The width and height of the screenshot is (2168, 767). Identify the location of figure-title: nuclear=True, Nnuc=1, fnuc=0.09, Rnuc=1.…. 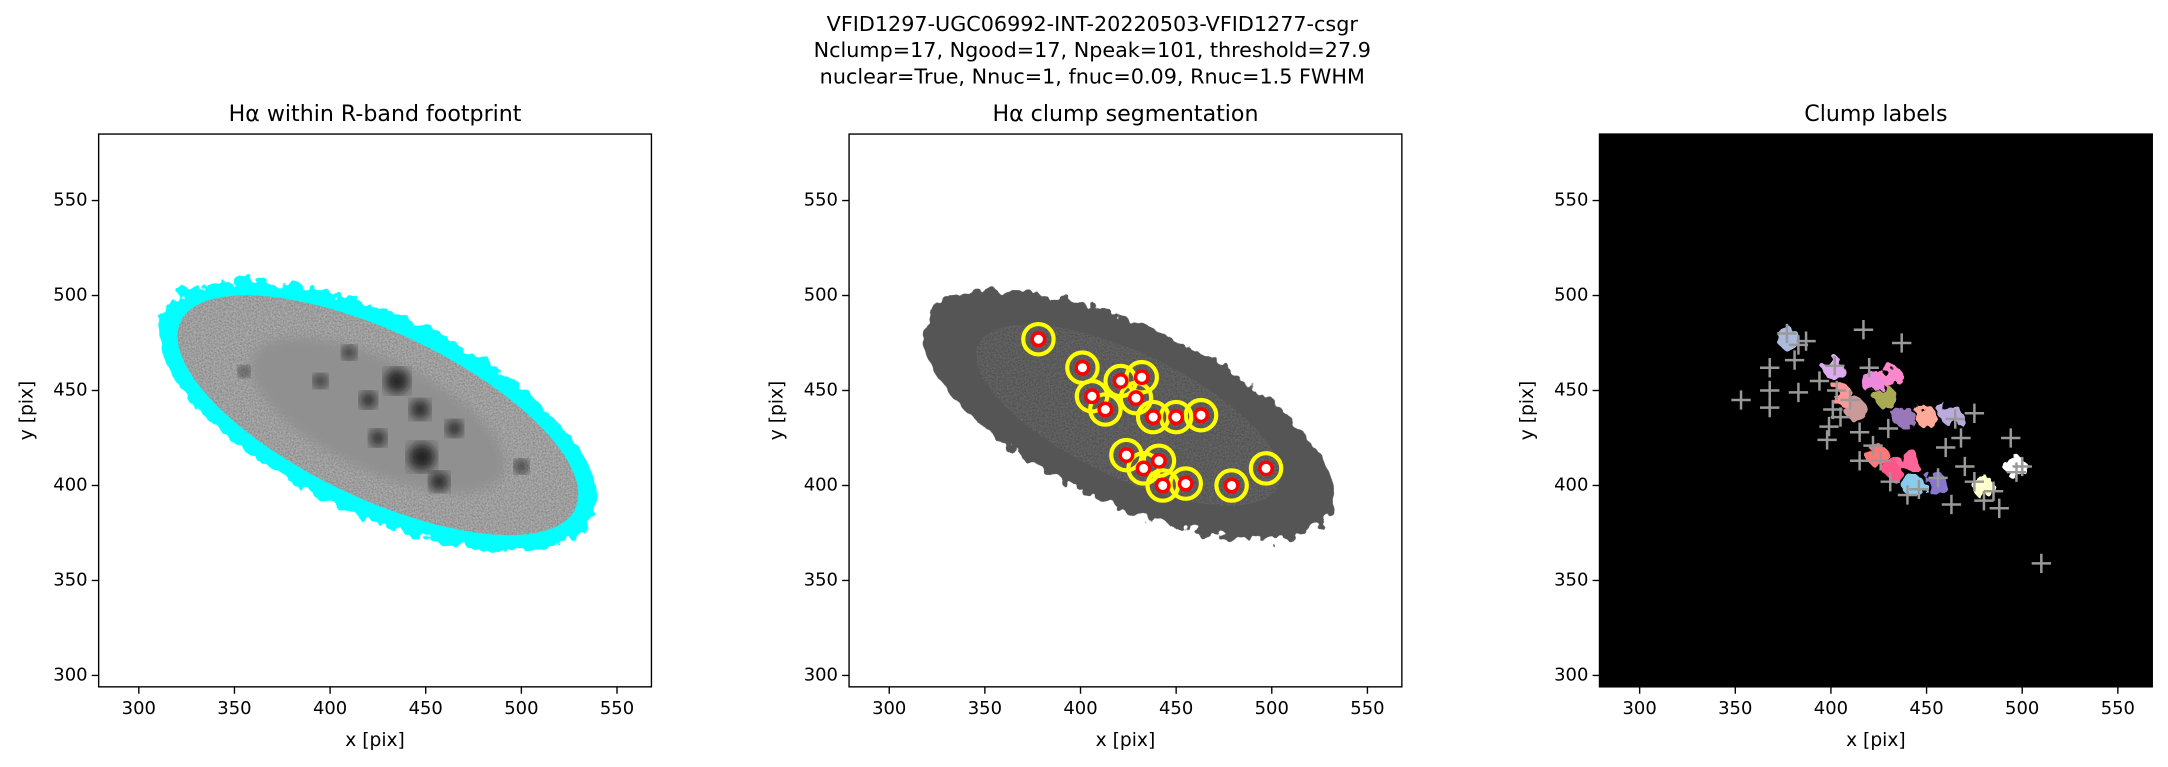
(1092, 76).